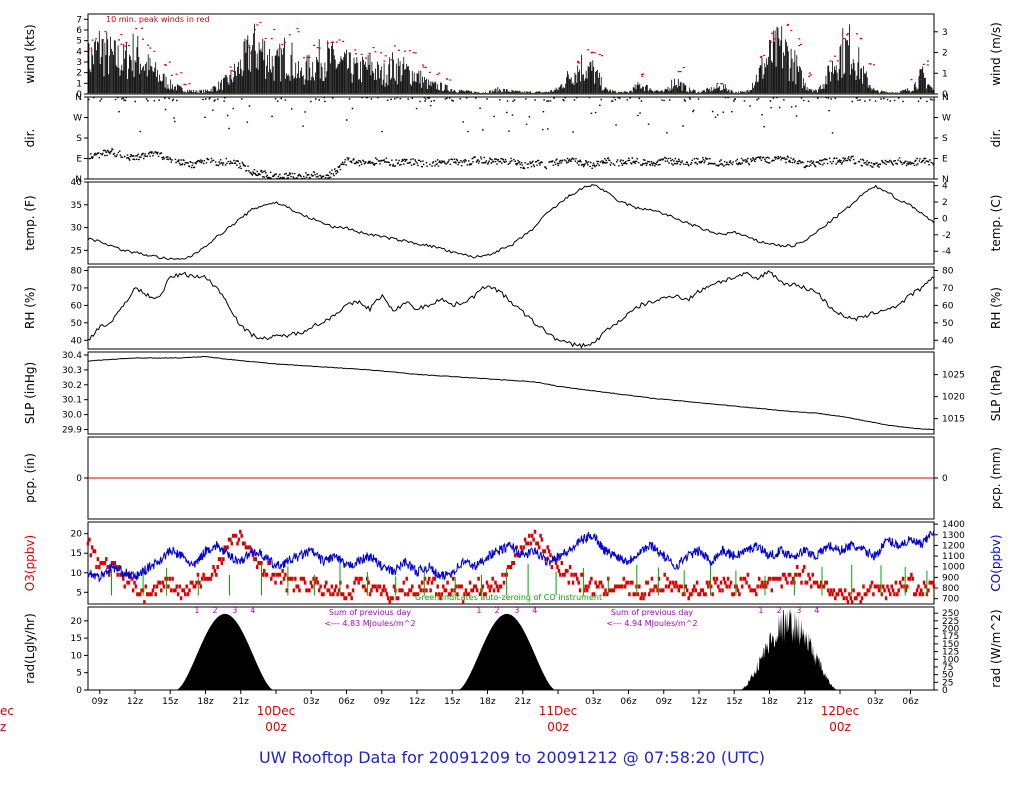 Image resolution: width=1024 pixels, height=800 pixels. I want to click on temp-series-line, so click(511, 222).